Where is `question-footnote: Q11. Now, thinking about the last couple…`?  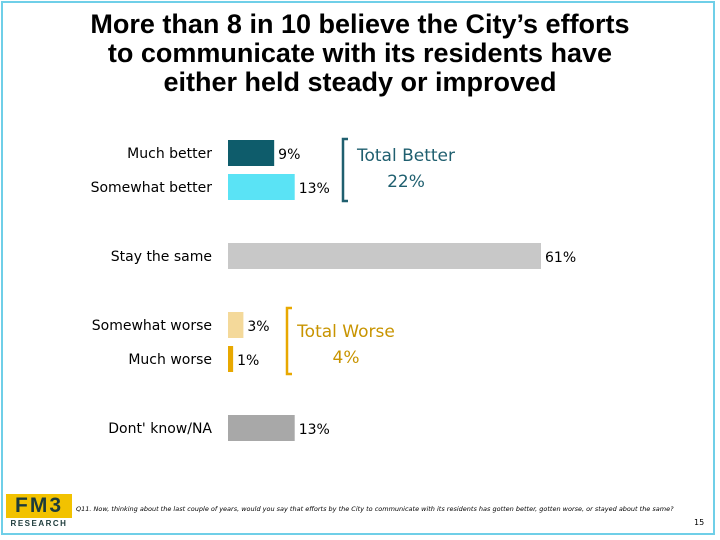
question-footnote: Q11. Now, thinking about the last couple… is located at coordinates (375, 509).